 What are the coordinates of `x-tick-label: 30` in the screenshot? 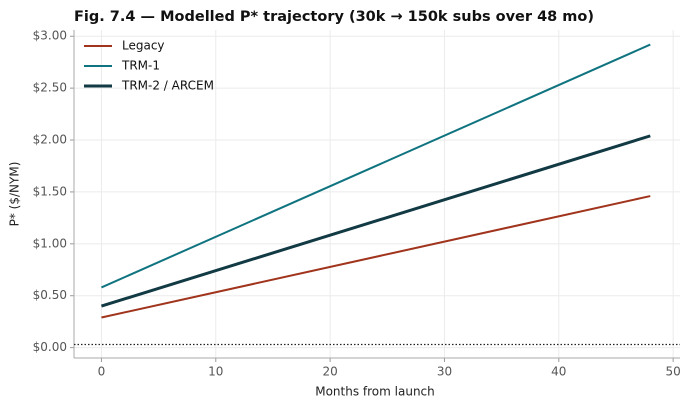 It's located at (444, 372).